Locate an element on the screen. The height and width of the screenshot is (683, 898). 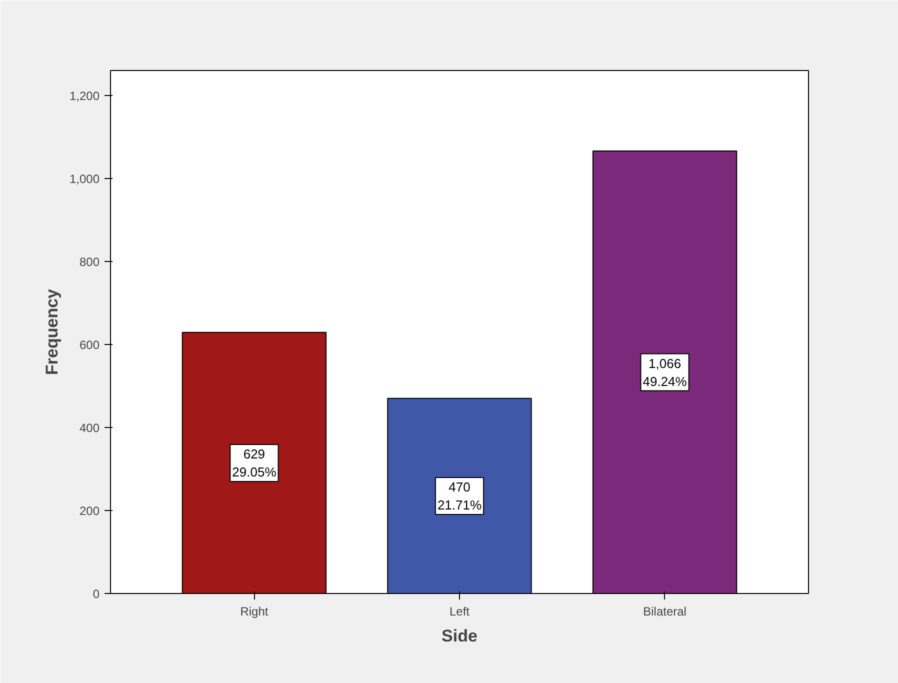
x-axis-title: Side is located at coordinates (460, 636).